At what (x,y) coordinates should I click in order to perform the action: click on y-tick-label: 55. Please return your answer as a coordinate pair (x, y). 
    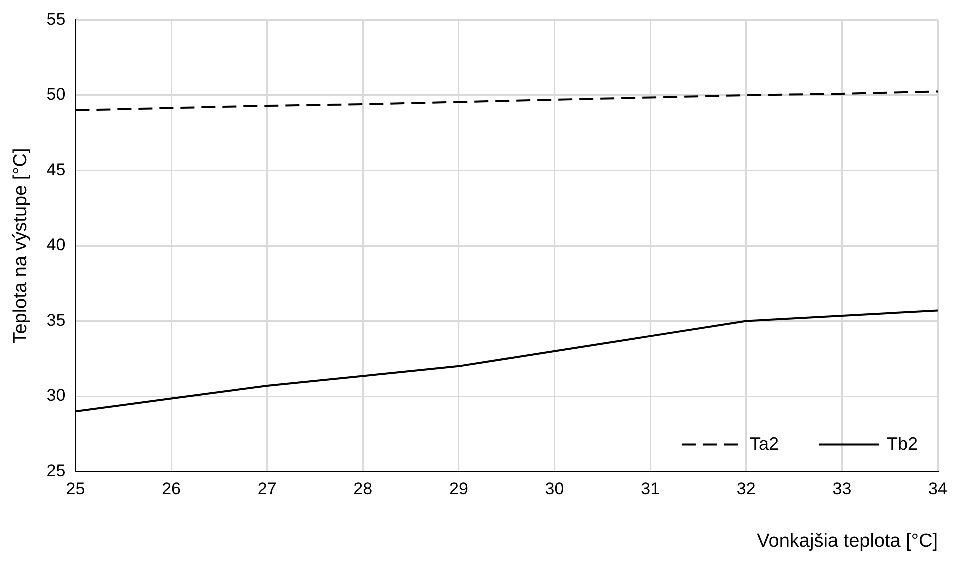
    Looking at the image, I should click on (56, 19).